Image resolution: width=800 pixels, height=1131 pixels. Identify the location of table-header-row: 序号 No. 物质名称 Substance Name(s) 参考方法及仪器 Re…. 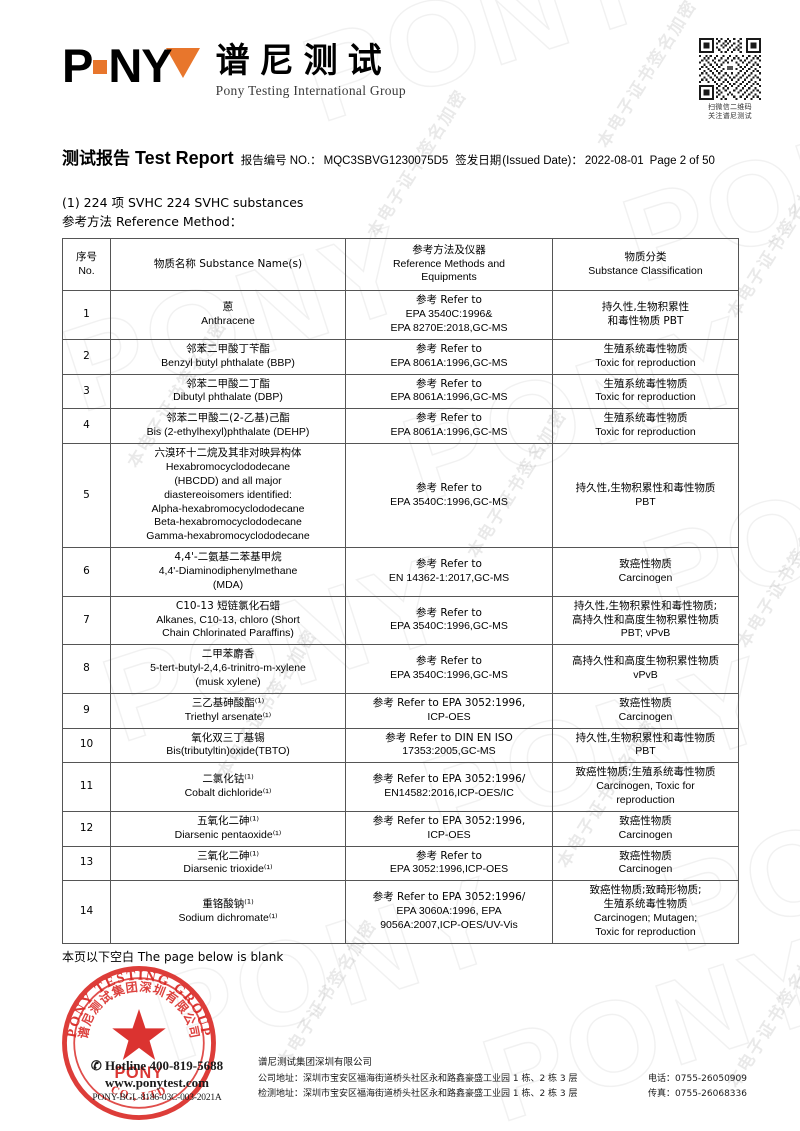
(400, 264).